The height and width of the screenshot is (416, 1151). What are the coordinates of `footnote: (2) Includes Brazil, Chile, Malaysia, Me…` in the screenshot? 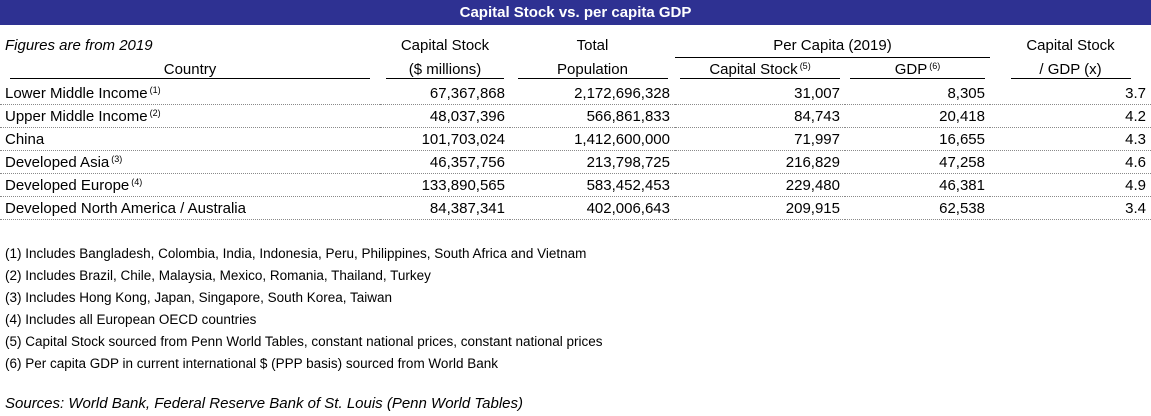 It's located at (218, 275).